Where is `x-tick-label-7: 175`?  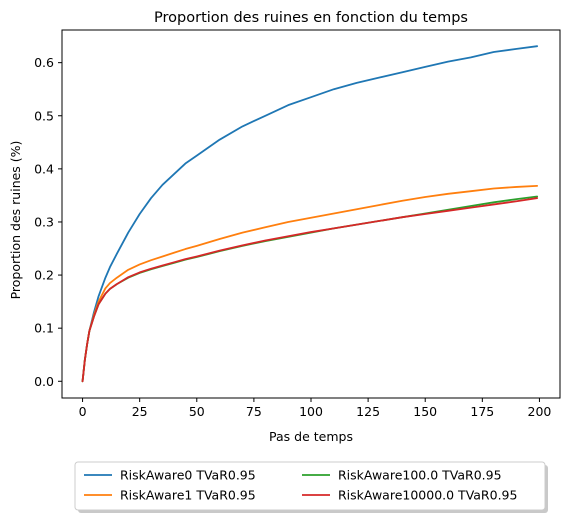
x-tick-label-7: 175 is located at coordinates (482, 411).